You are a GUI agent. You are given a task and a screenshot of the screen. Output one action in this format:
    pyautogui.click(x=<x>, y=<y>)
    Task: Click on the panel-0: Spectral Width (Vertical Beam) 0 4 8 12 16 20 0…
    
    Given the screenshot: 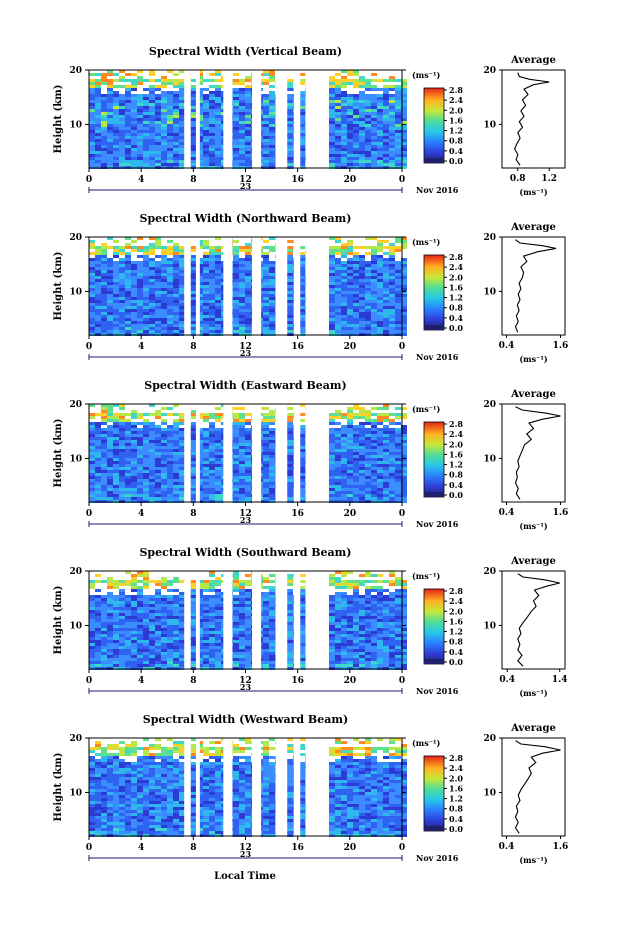 What is the action you would take?
    pyautogui.click(x=309, y=121)
    